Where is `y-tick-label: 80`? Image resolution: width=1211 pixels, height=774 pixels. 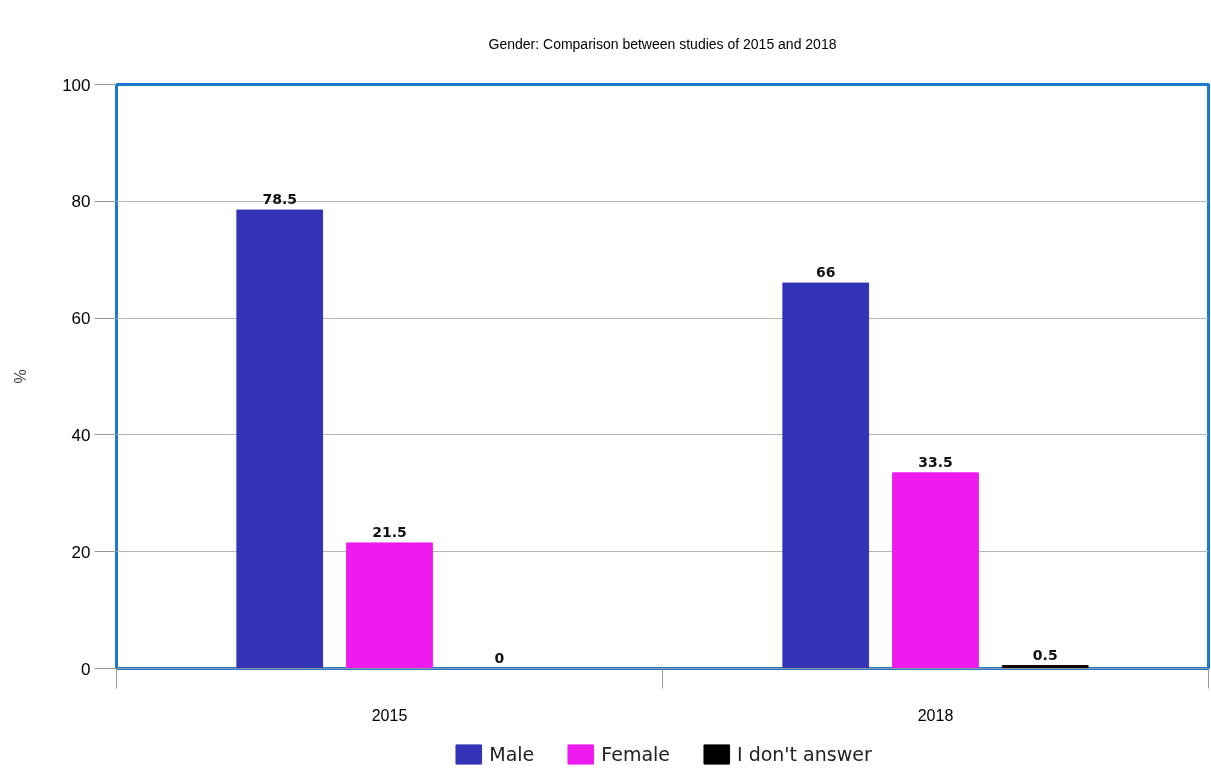 y-tick-label: 80 is located at coordinates (81, 202).